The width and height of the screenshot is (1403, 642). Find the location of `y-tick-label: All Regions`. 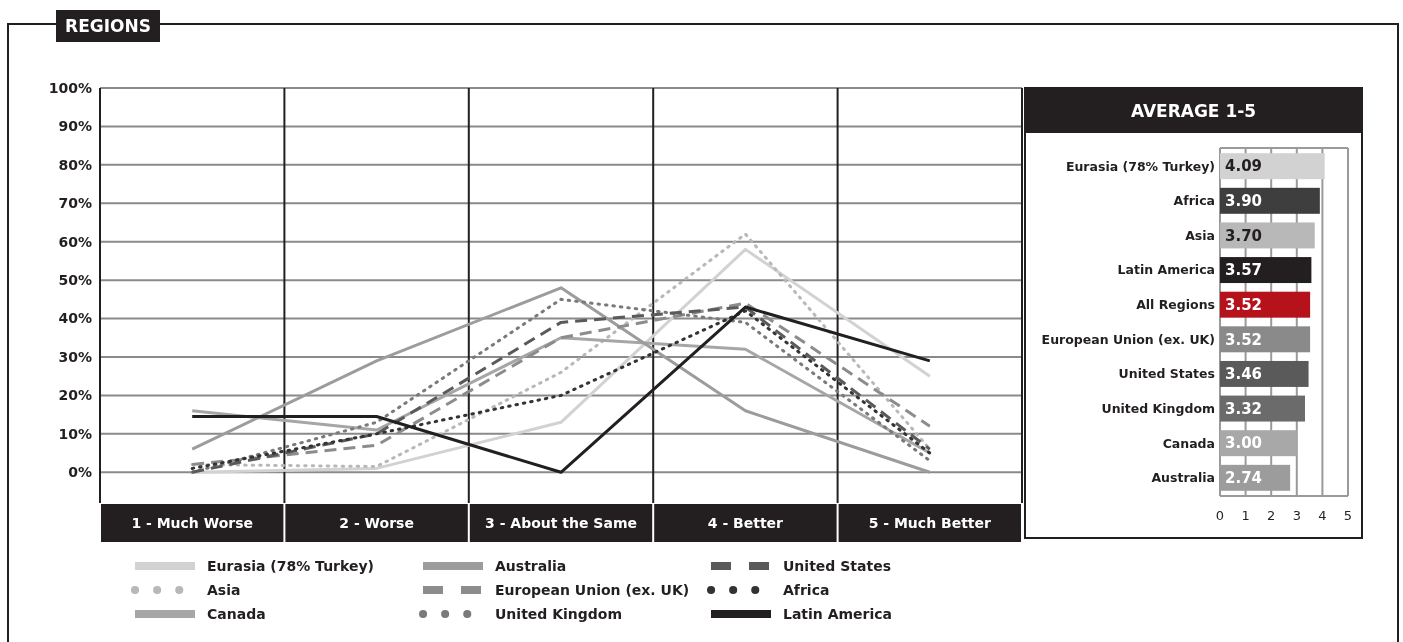

y-tick-label: All Regions is located at coordinates (1175, 305).